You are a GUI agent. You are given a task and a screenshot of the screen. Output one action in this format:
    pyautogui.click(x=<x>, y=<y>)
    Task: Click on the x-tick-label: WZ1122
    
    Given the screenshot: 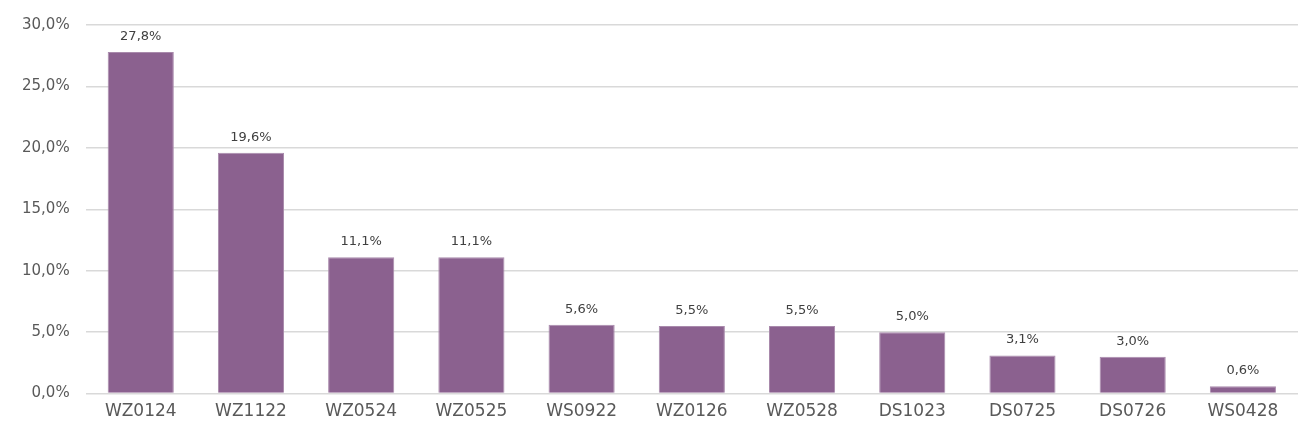 What is the action you would take?
    pyautogui.click(x=251, y=410)
    